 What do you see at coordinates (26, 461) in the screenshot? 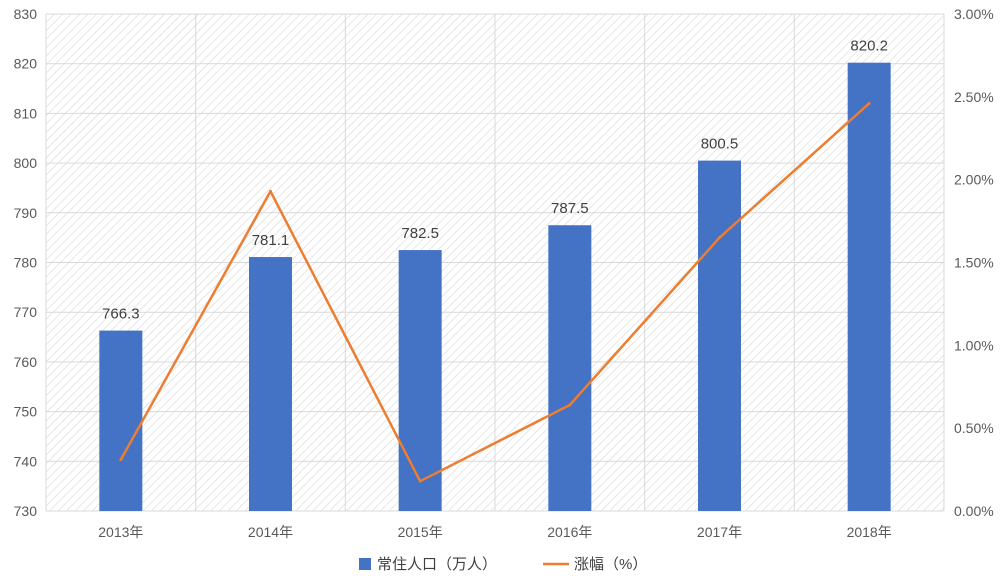
I see `y-tick-label: 740` at bounding box center [26, 461].